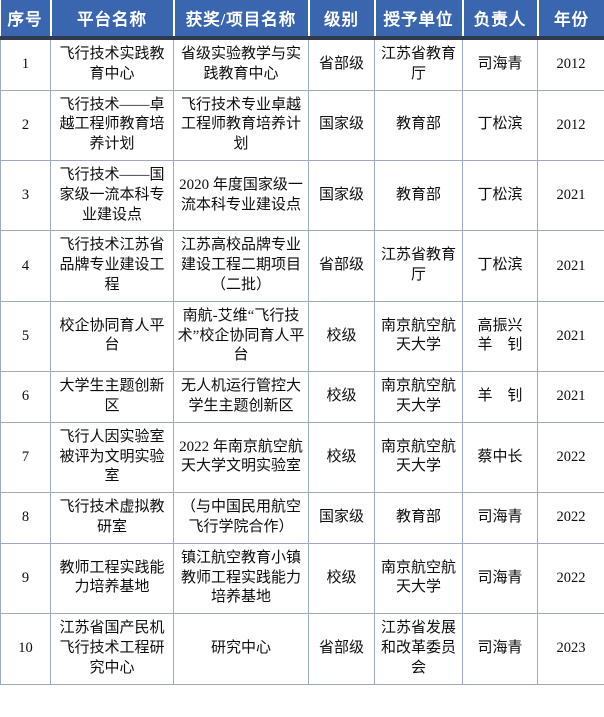 This screenshot has height=717, width=604. I want to click on cell-index: 6, so click(25, 397).